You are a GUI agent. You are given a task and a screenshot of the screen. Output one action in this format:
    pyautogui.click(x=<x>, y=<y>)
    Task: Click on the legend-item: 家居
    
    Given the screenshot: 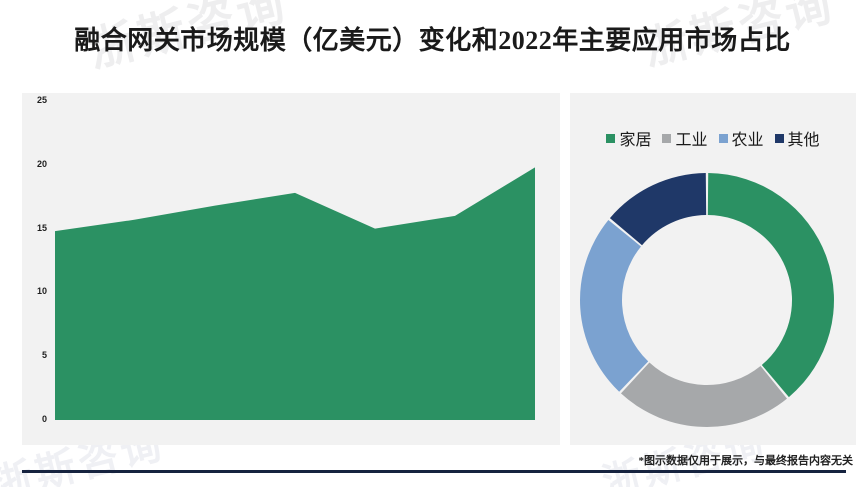 What is the action you would take?
    pyautogui.click(x=628, y=138)
    